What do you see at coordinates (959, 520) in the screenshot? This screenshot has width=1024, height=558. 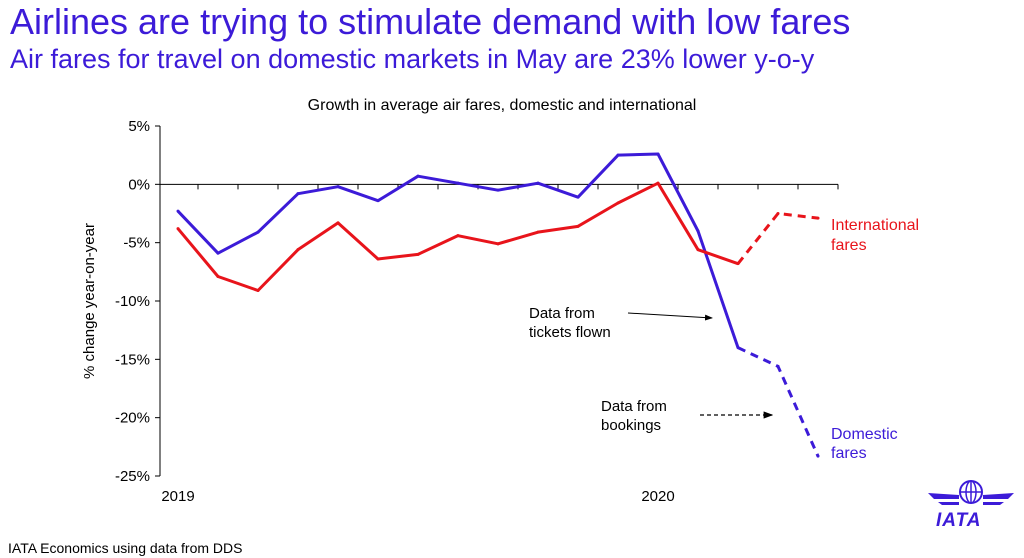 I see `iata-logo-text: IATA` at bounding box center [959, 520].